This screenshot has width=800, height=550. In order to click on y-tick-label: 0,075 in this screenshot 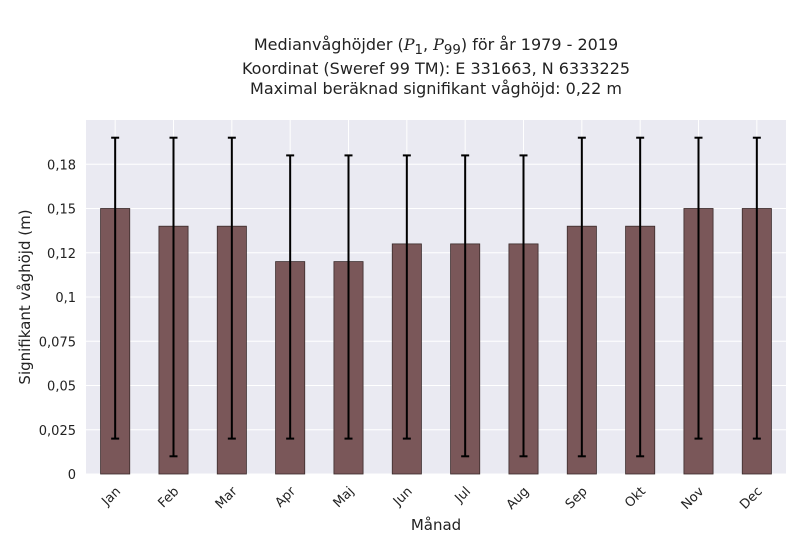, I will do `click(57, 342)`.